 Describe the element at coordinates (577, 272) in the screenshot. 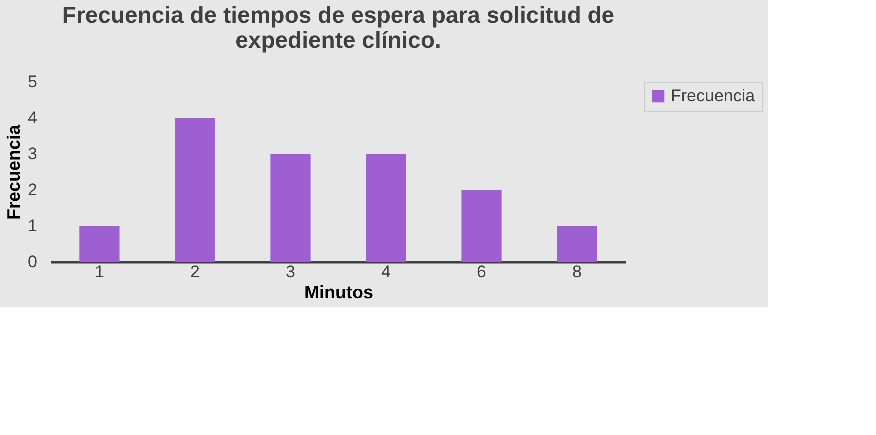

I see `x-tick-label: 8` at that location.